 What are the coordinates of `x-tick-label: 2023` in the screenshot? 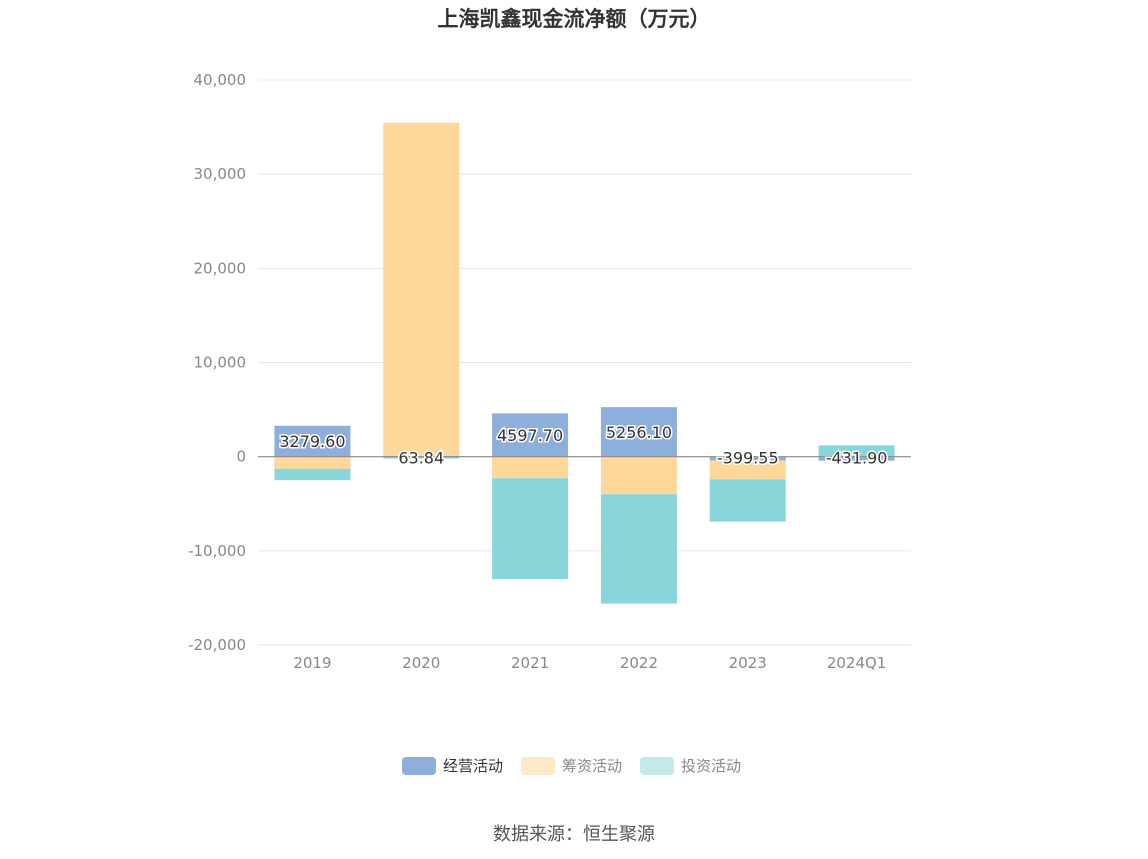 It's located at (748, 663).